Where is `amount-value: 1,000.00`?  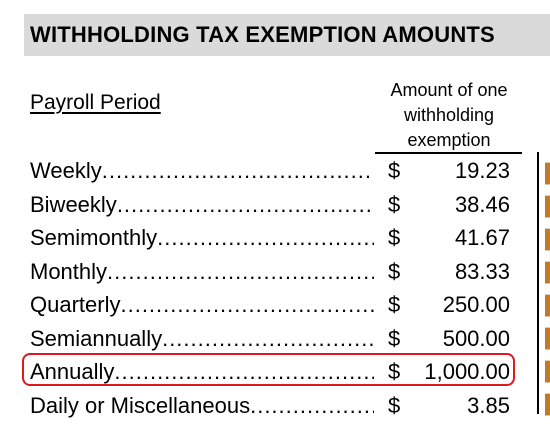 amount-value: 1,000.00 is located at coordinates (467, 371).